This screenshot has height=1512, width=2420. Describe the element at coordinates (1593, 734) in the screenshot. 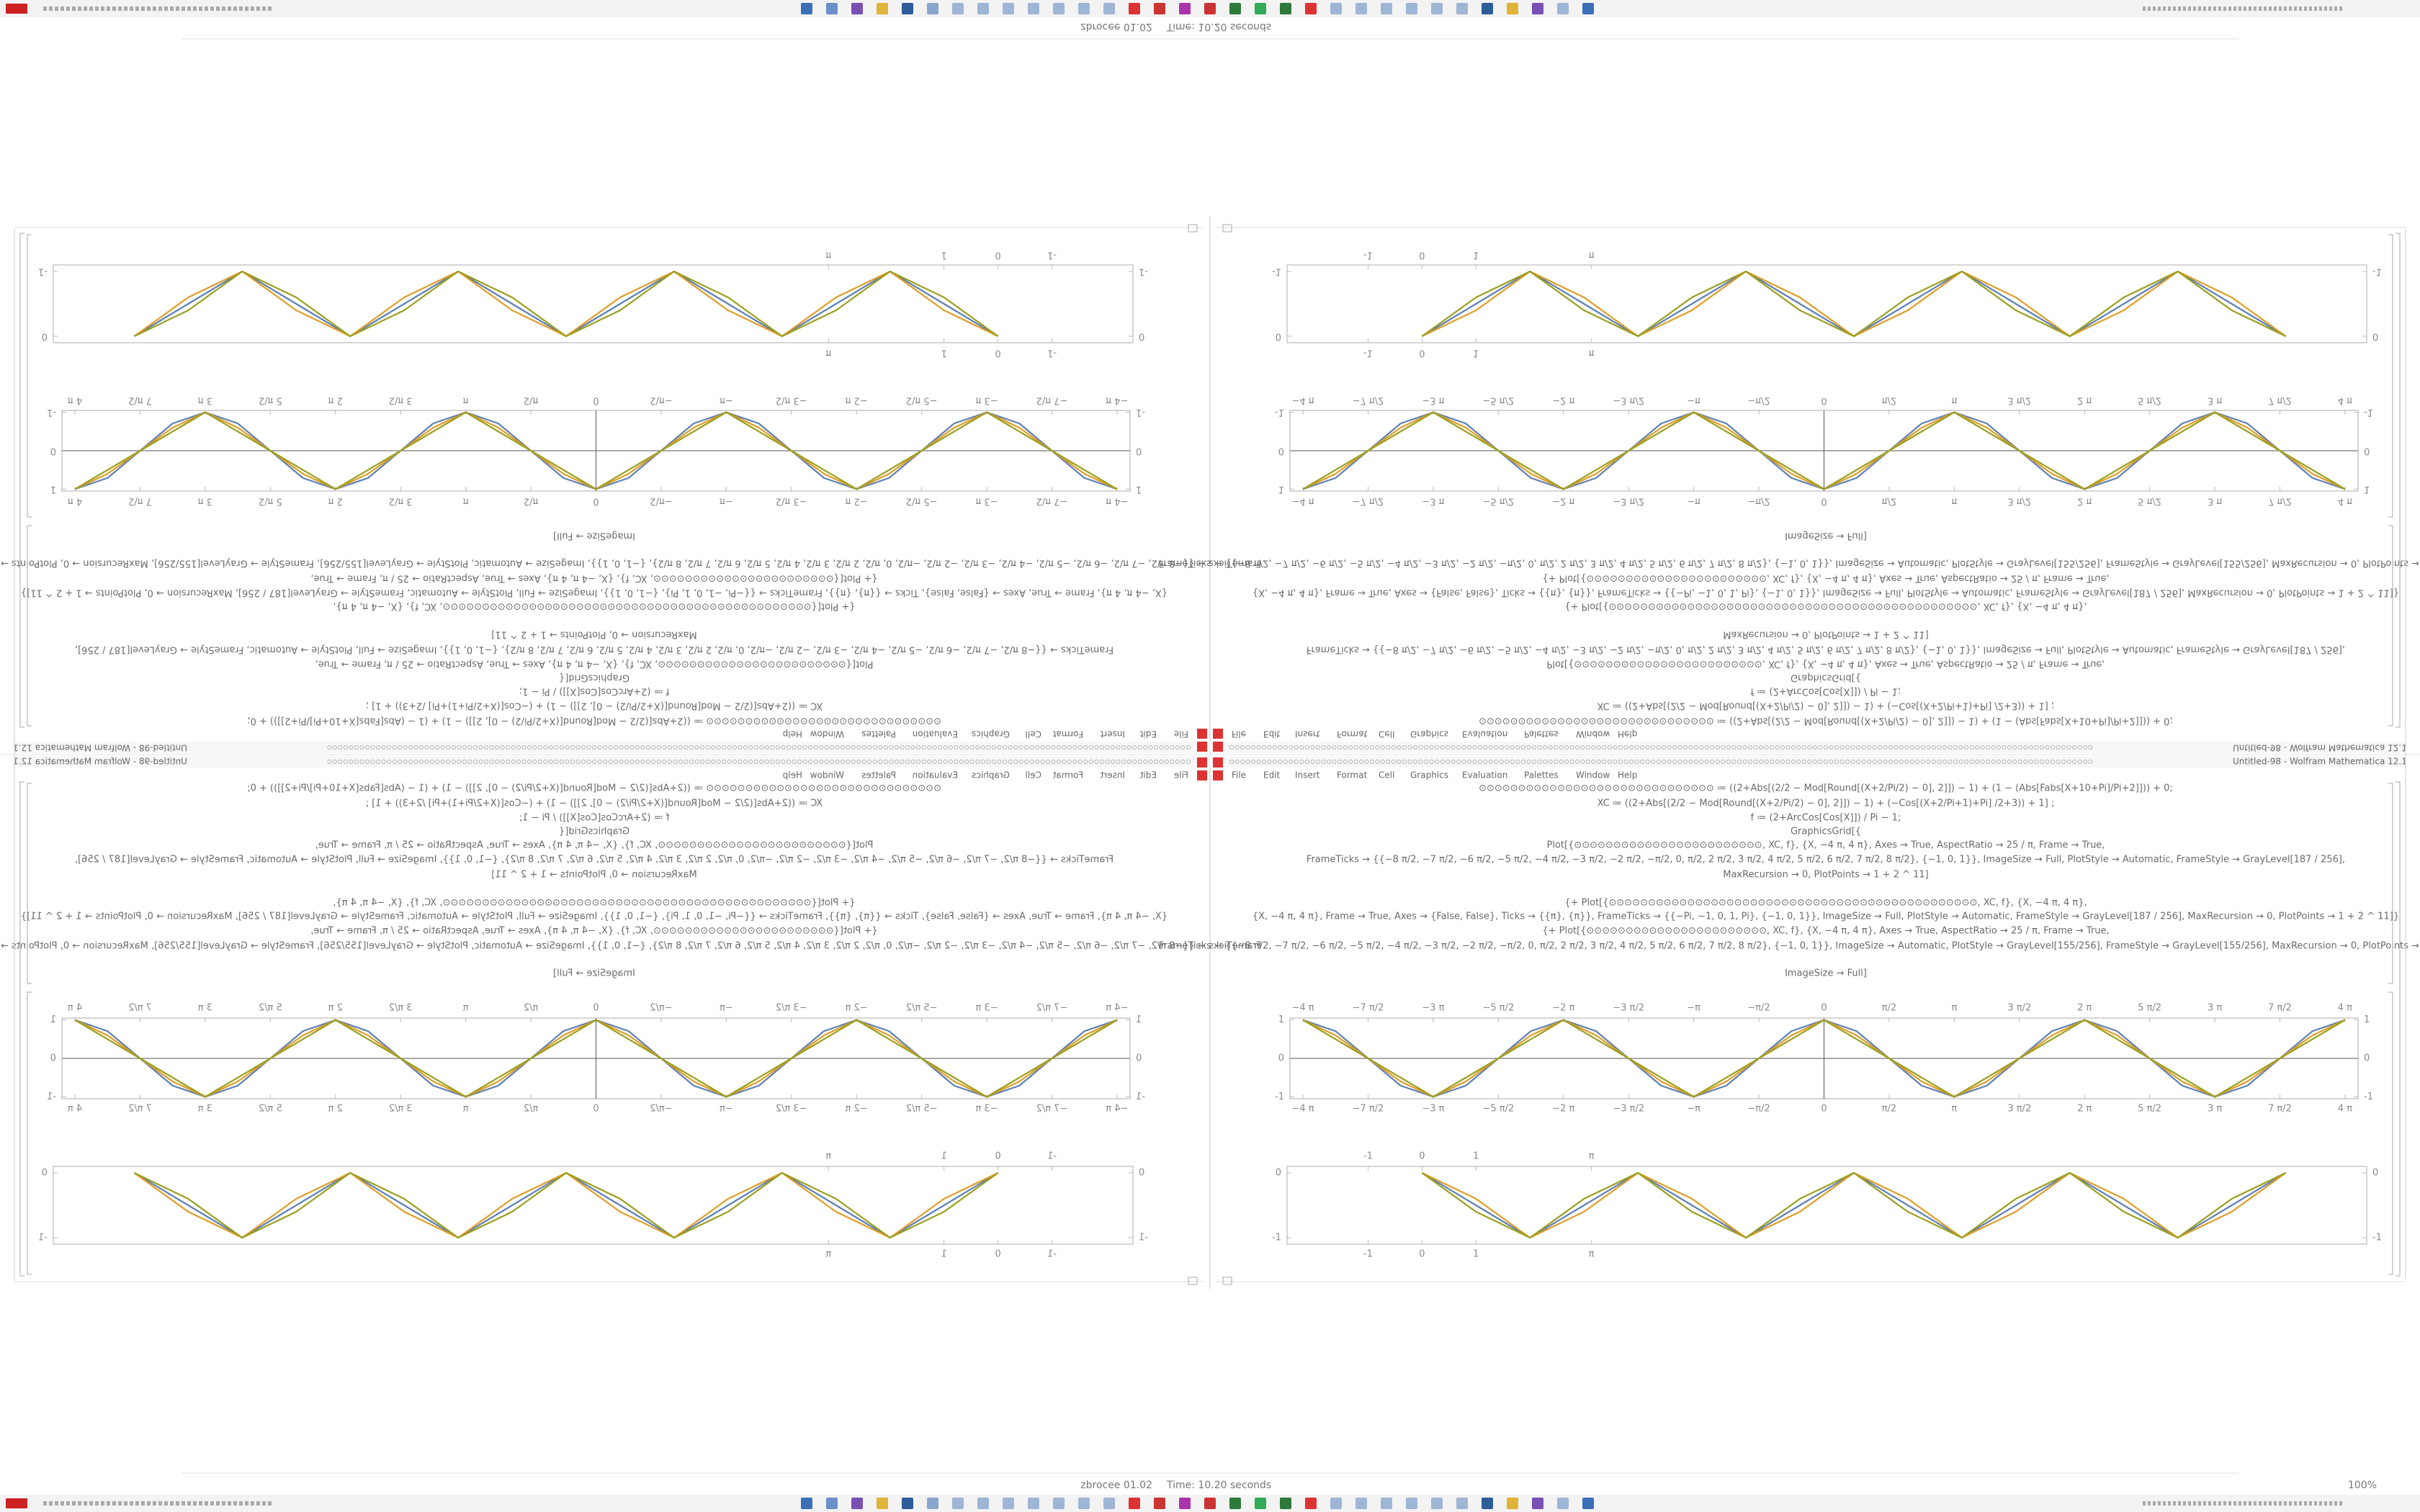

I see `menu-item: Window` at that location.